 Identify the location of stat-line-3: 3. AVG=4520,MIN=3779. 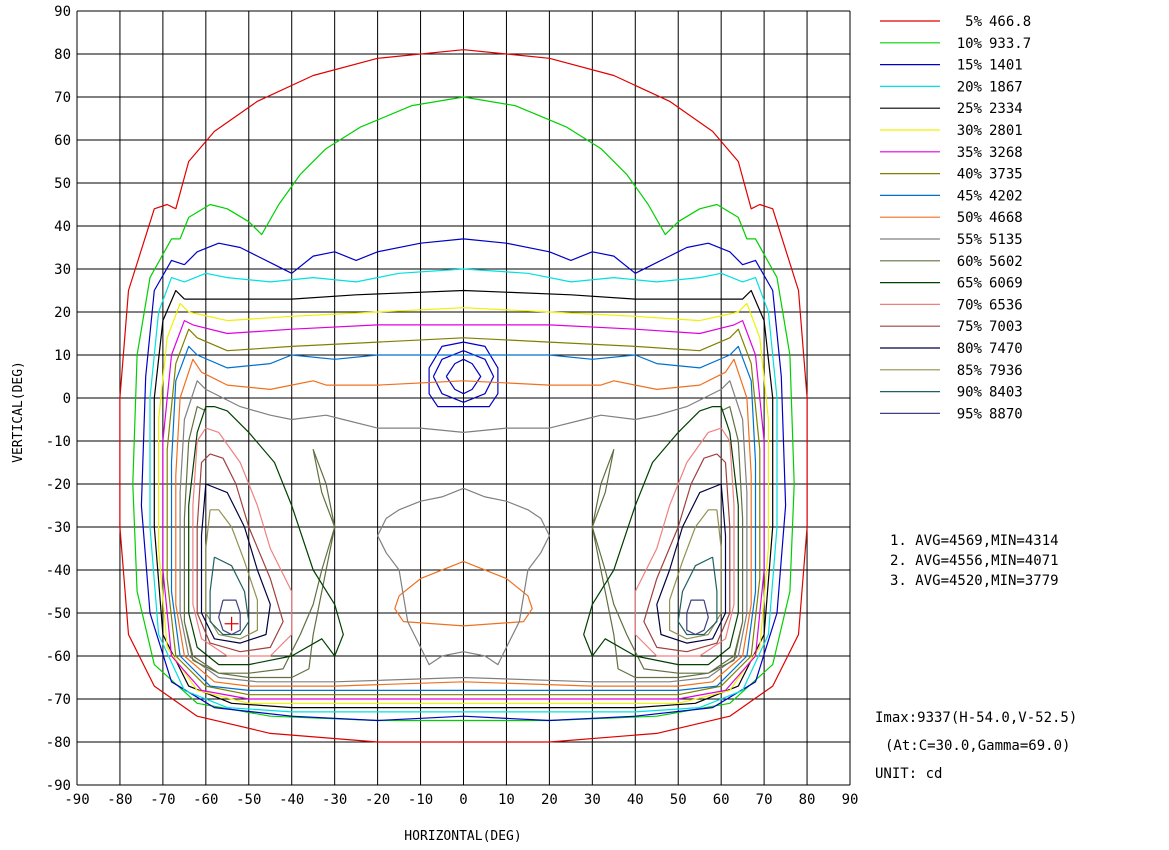
(974, 581).